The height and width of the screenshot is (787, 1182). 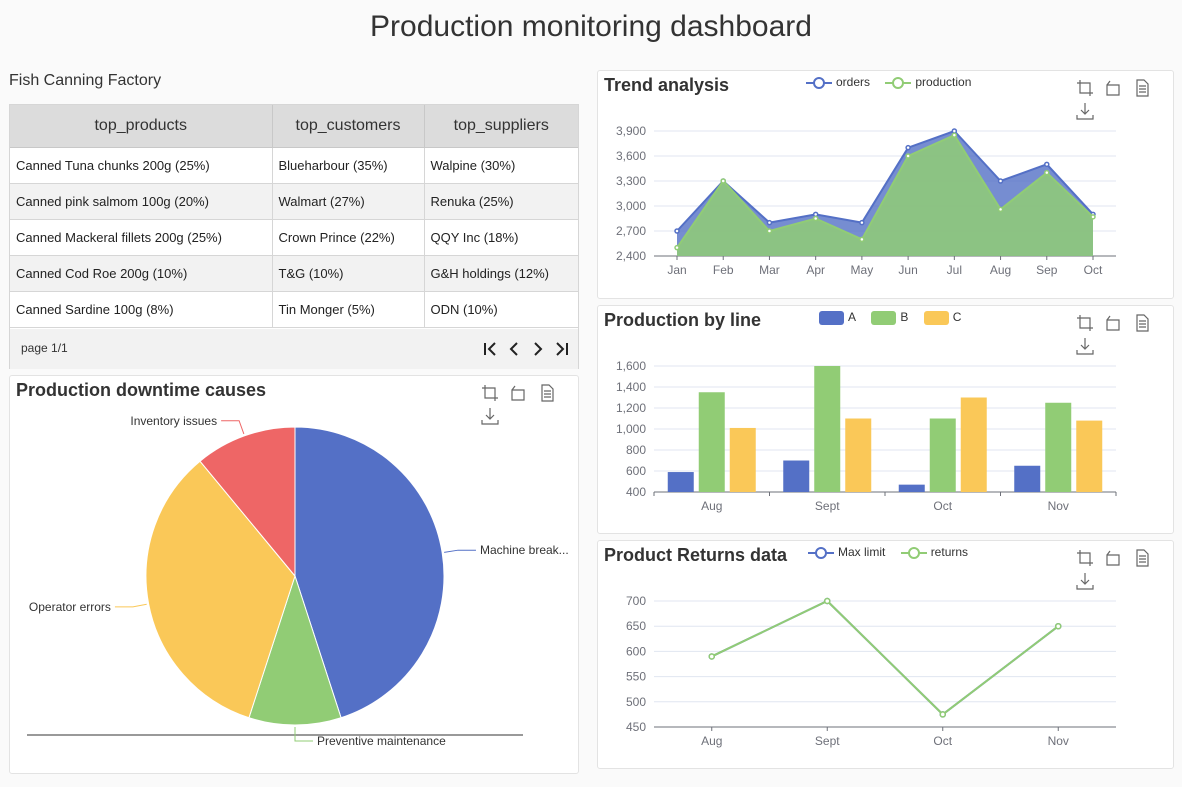 I want to click on table-cell: Crown Prince (22%), so click(x=348, y=237).